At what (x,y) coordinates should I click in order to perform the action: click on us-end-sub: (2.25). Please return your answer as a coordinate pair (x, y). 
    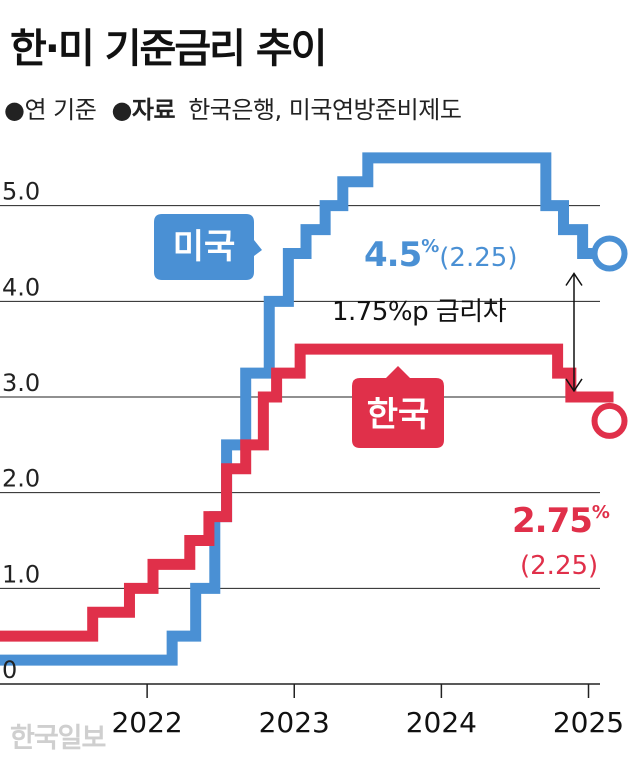
    Looking at the image, I should click on (478, 258).